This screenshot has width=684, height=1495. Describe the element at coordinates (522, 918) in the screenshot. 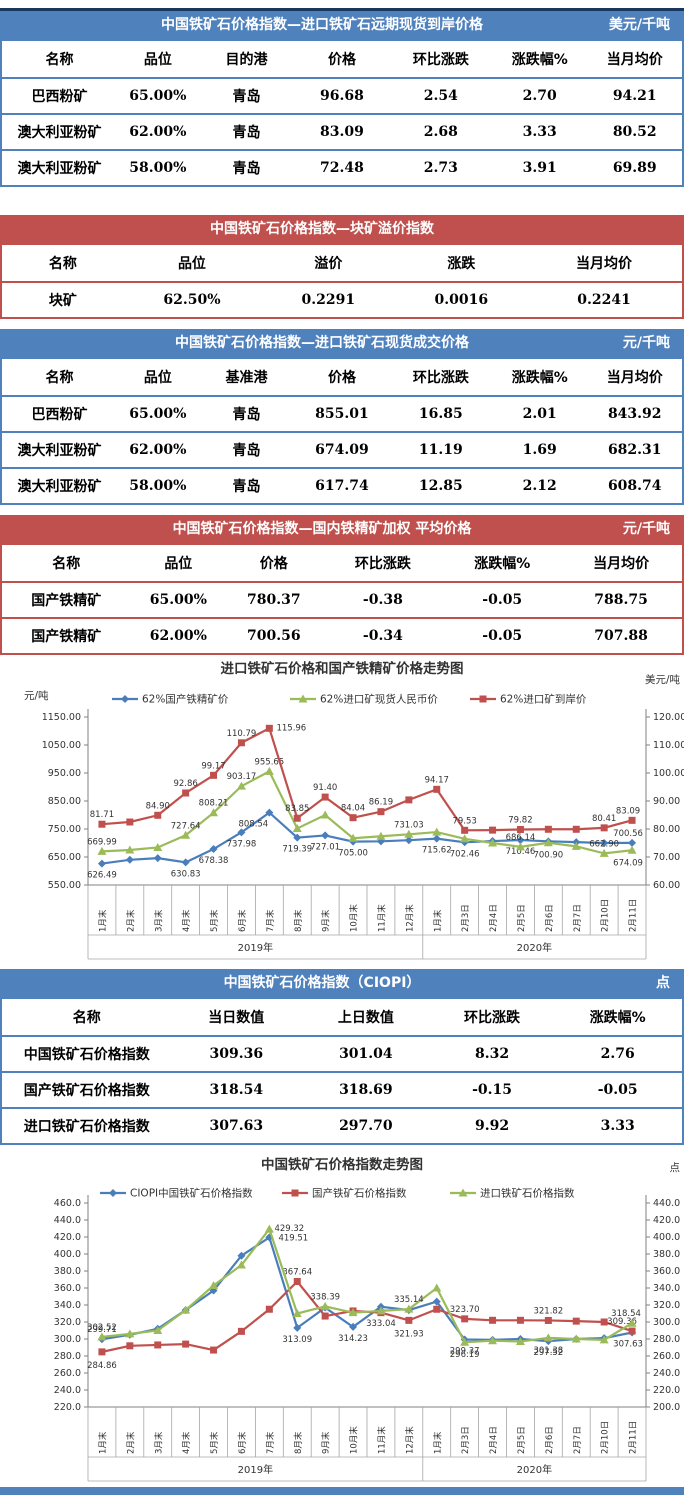

I see `x-axis-category-label: 2月5日` at that location.